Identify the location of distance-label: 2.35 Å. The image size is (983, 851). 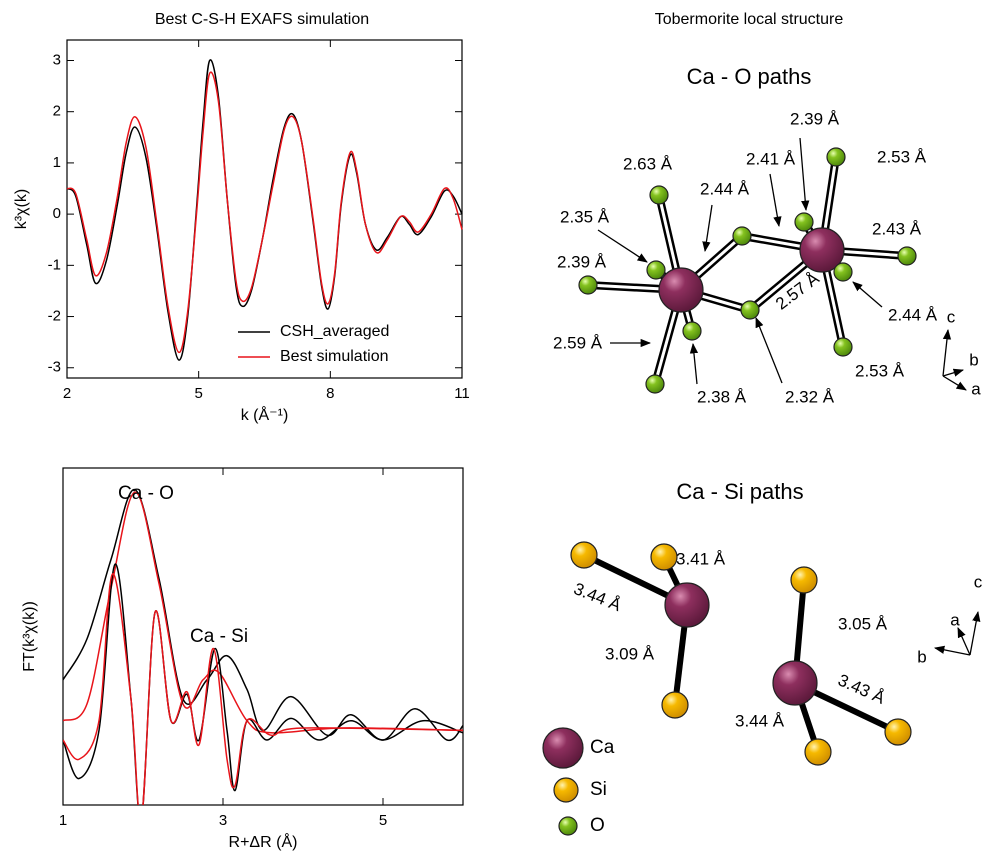
(585, 216).